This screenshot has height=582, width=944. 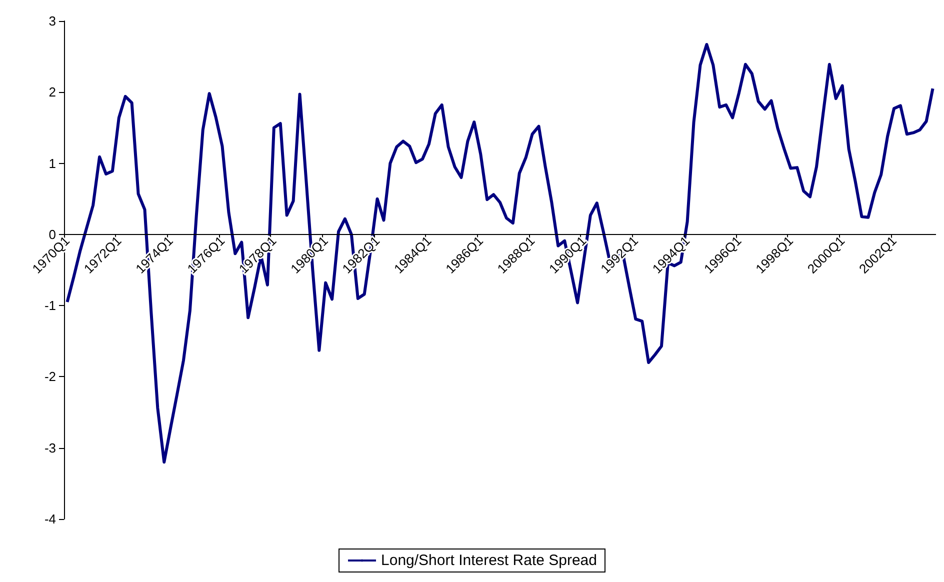 I want to click on y-tick-label: 3, so click(x=52, y=21).